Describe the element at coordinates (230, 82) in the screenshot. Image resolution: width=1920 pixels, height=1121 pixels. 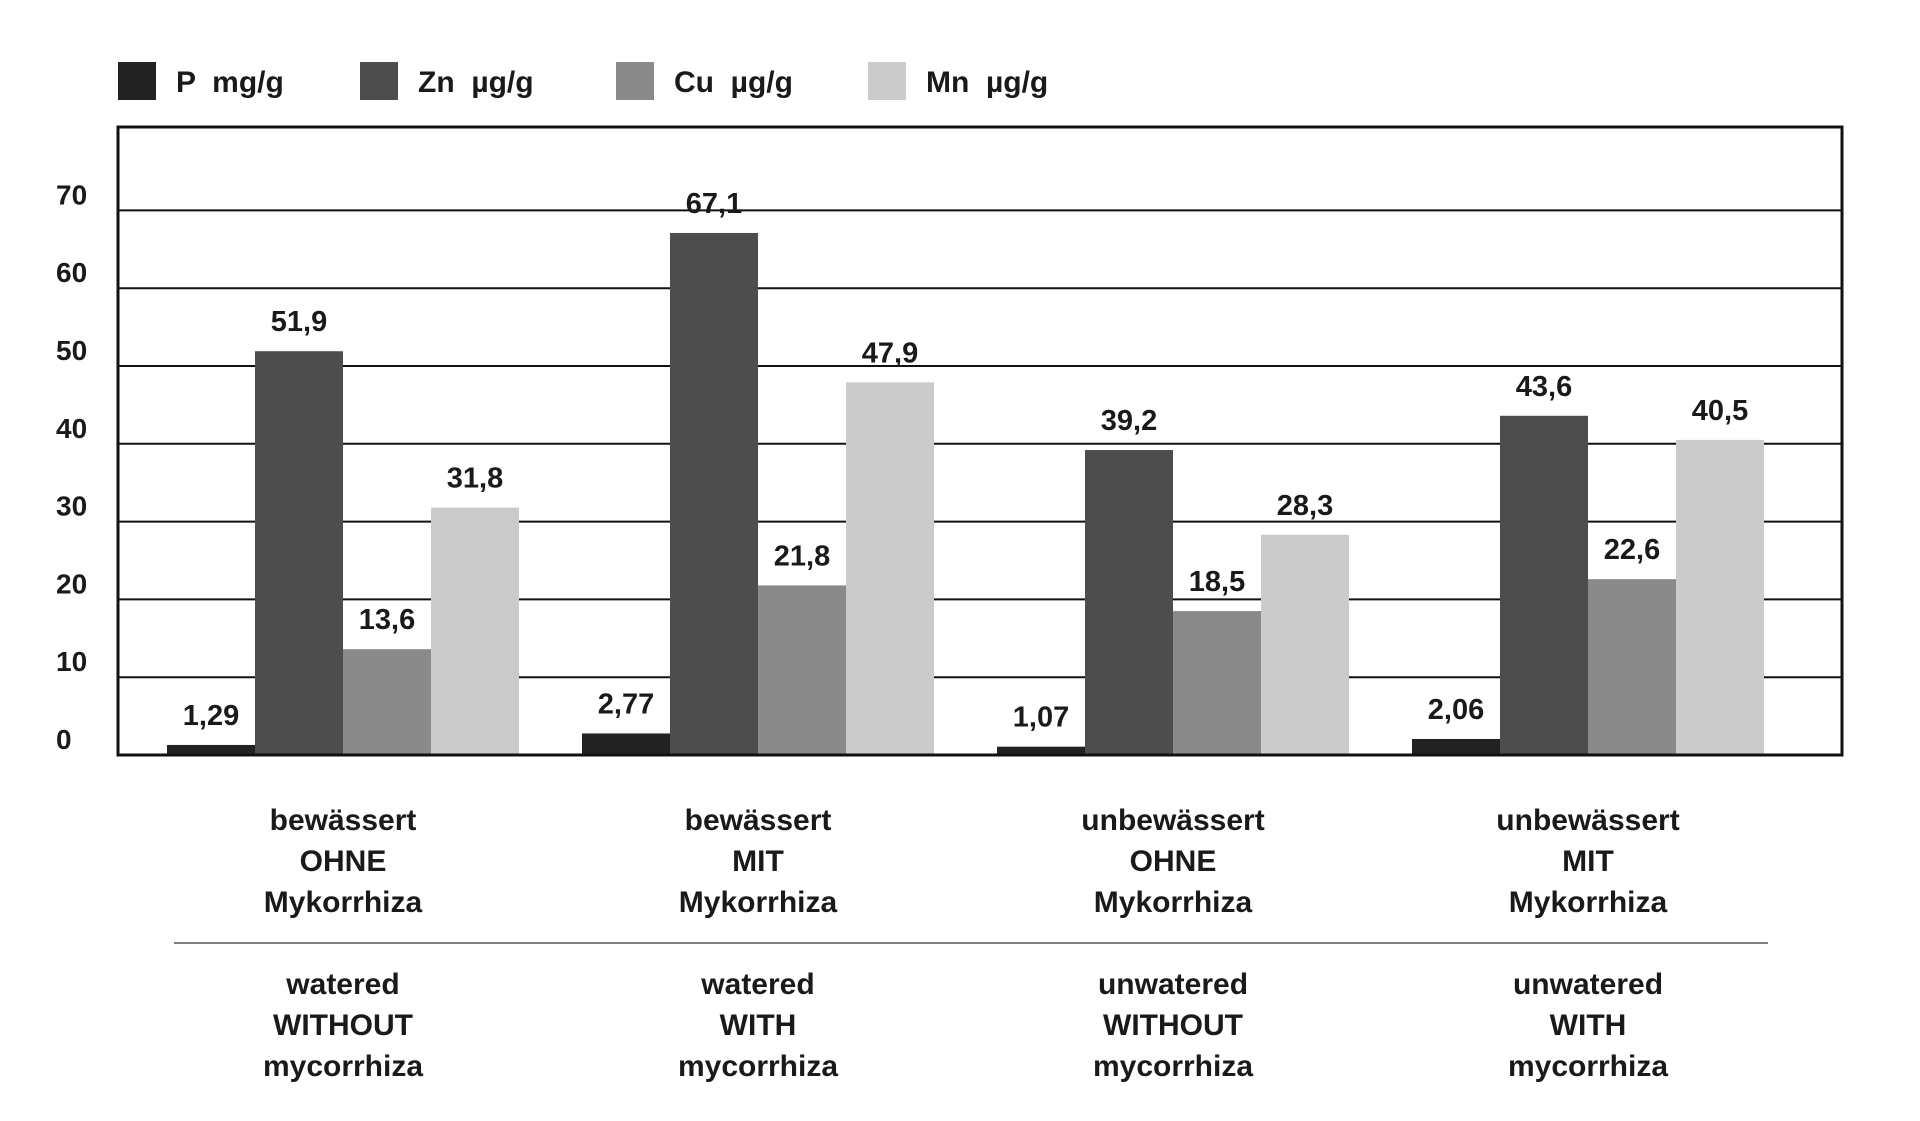
I see `legend-label-p-mg-g: P mg/g` at that location.